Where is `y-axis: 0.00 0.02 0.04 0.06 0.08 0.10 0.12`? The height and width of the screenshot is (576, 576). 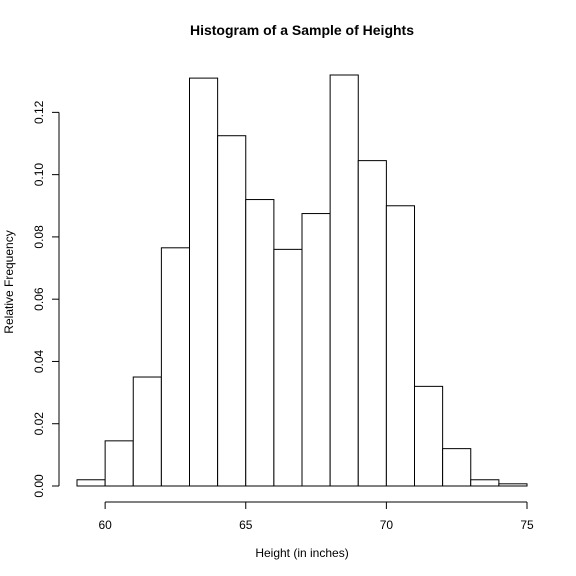
y-axis: 0.00 0.02 0.04 0.06 0.08 0.10 0.12 is located at coordinates (46, 299).